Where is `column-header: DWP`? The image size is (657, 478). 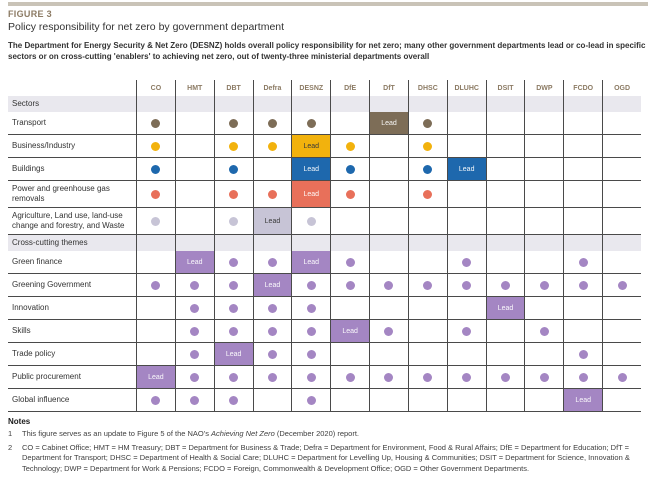 column-header: DWP is located at coordinates (543, 88).